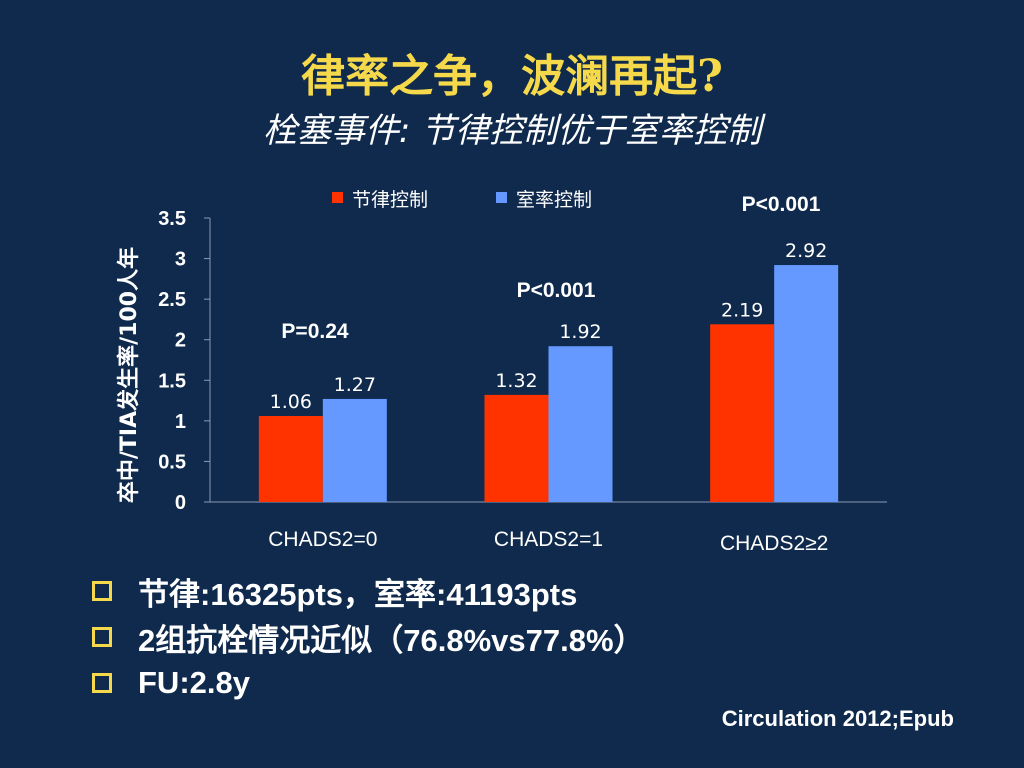 The image size is (1024, 768). What do you see at coordinates (129, 375) in the screenshot?
I see `y-axis-label: 卒中/TIA发生率/100人年` at bounding box center [129, 375].